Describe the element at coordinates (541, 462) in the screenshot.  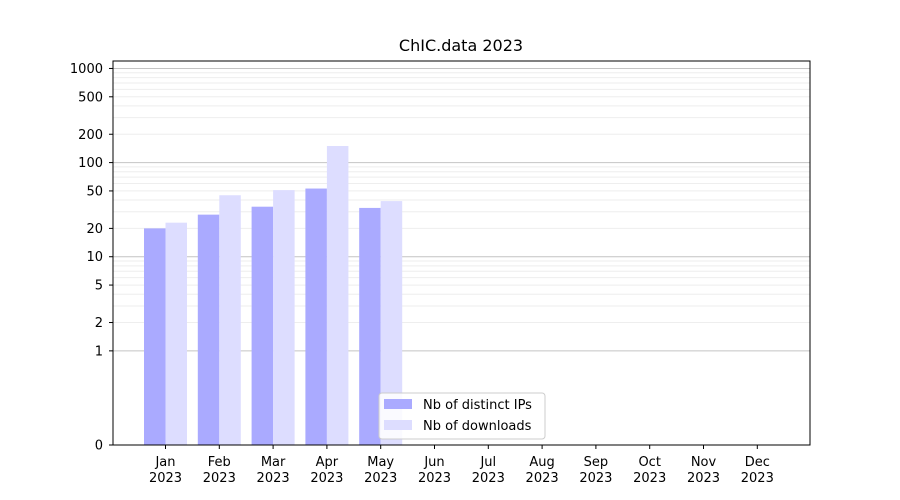
I see `x-tick-label-month: Aug` at that location.